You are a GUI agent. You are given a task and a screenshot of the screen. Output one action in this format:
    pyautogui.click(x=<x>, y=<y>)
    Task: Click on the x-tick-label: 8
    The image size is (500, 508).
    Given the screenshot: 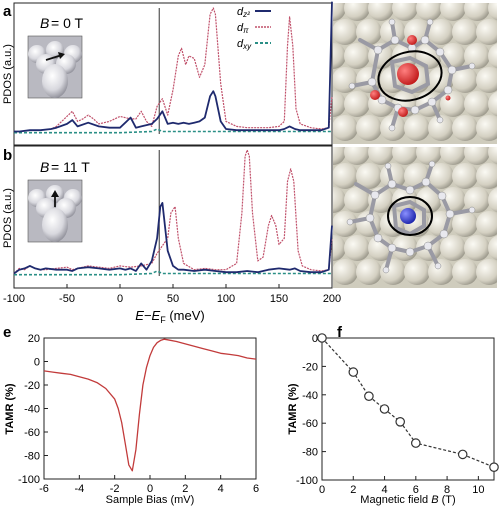 What is the action you would take?
    pyautogui.click(x=447, y=490)
    